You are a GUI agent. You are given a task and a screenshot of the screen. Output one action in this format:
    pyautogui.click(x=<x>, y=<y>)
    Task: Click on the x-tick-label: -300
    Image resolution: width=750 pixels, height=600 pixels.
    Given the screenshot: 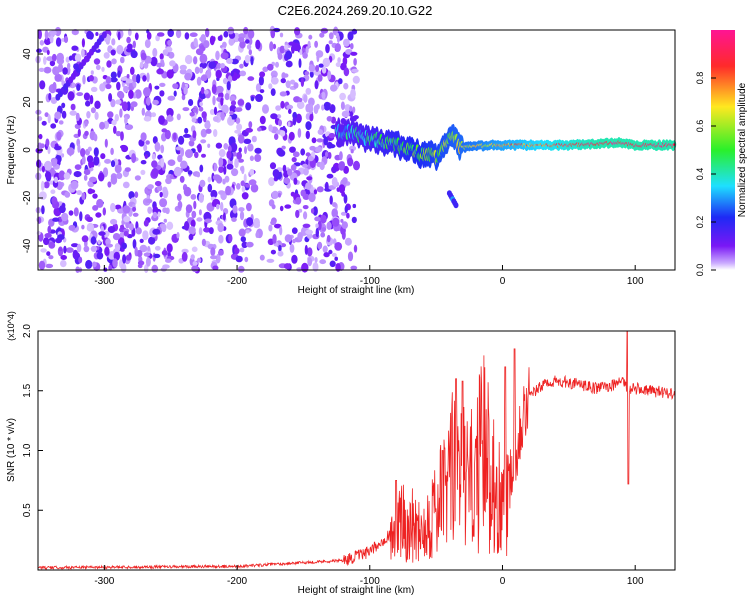 What is the action you would take?
    pyautogui.click(x=104, y=581)
    